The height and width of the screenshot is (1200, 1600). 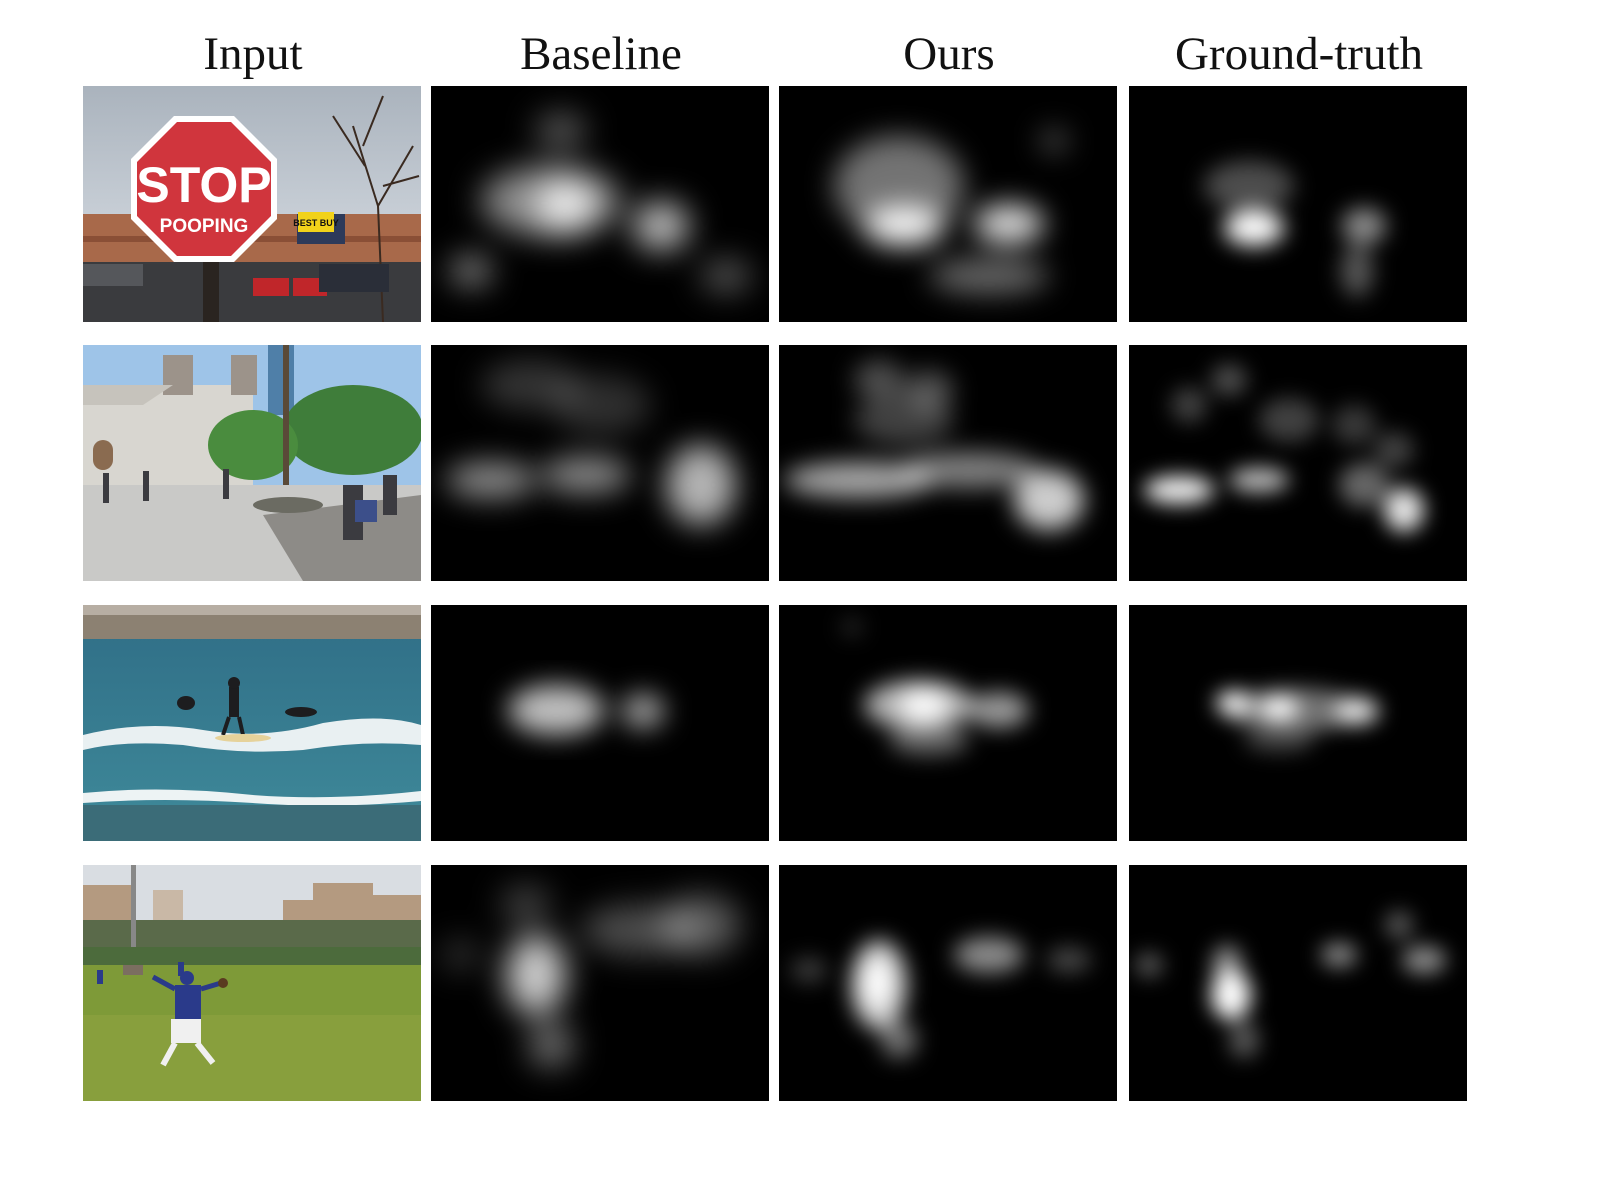 I want to click on input-image-plaza, so click(x=252, y=463).